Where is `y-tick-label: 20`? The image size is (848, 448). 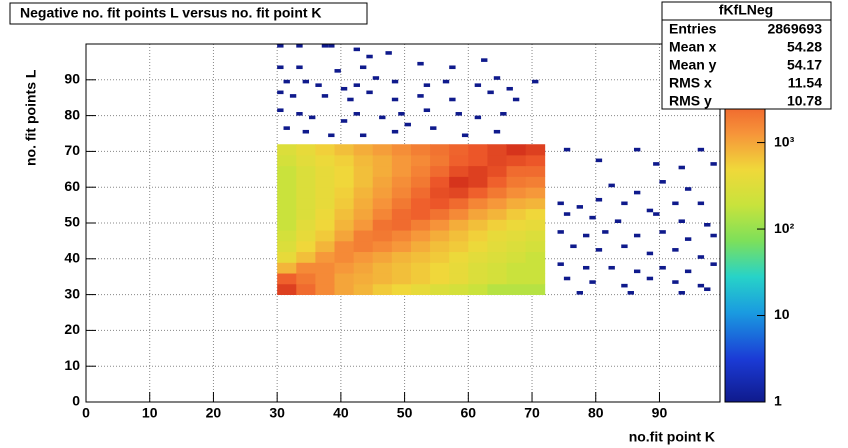
y-tick-label: 20 is located at coordinates (72, 329).